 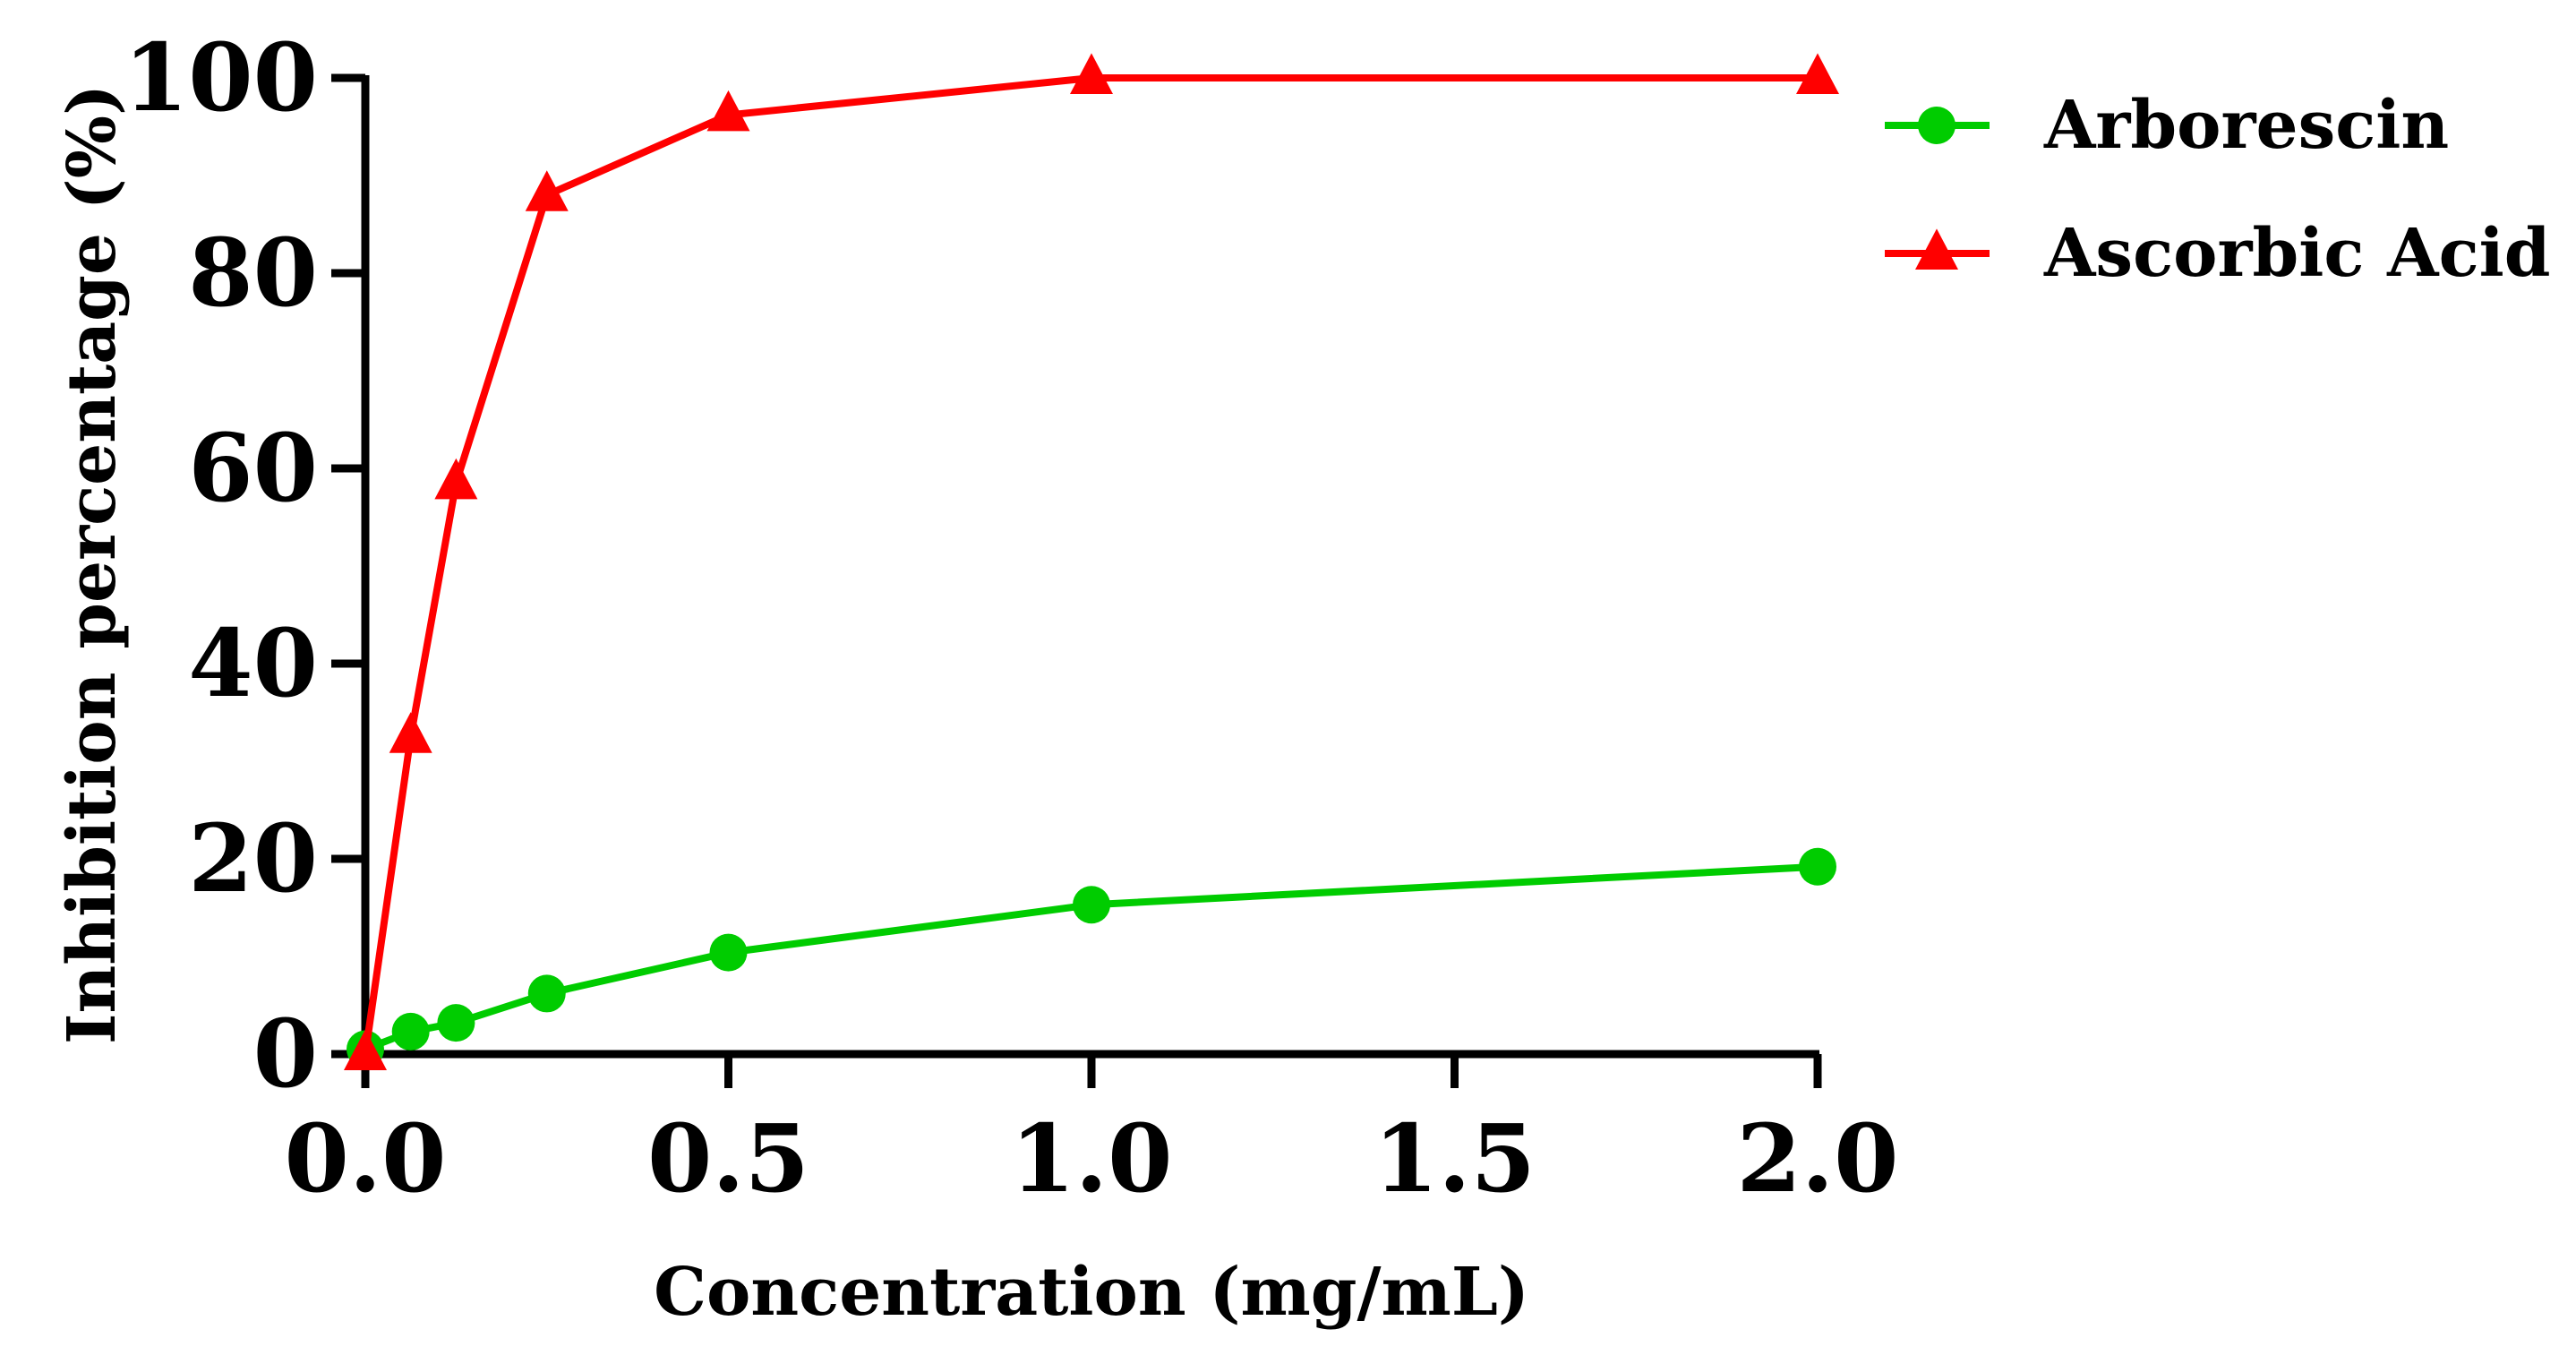 I want to click on y-tick-label: 0, so click(x=285, y=1054).